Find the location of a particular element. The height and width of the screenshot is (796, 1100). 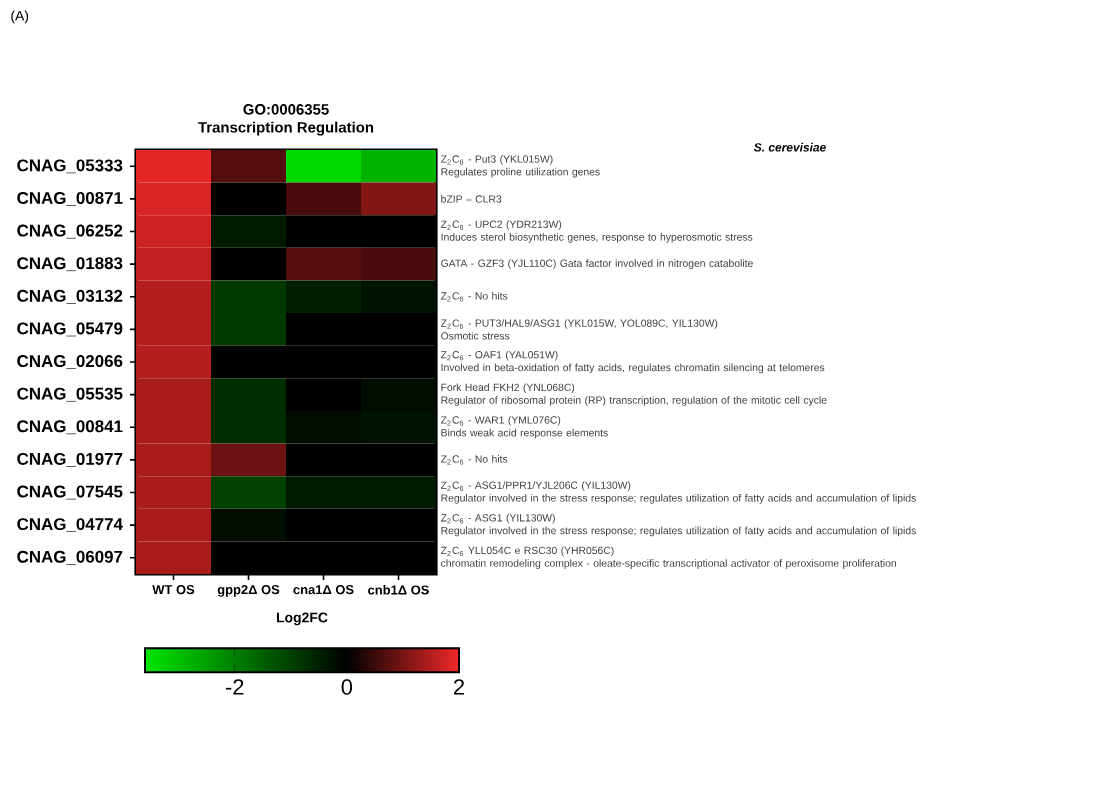

y-tick-label: CNAG_00841 is located at coordinates (70, 427).